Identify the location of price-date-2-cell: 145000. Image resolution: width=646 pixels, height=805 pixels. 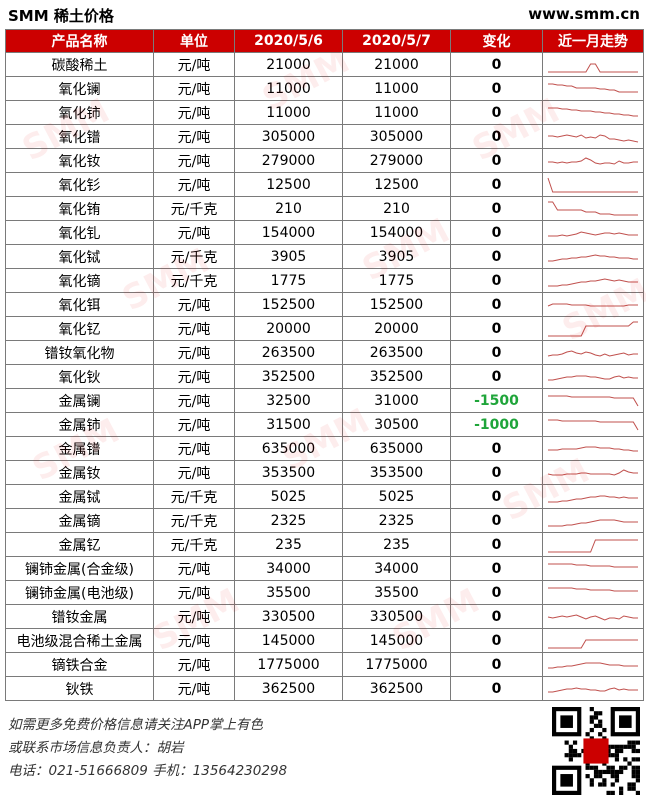
(396, 640).